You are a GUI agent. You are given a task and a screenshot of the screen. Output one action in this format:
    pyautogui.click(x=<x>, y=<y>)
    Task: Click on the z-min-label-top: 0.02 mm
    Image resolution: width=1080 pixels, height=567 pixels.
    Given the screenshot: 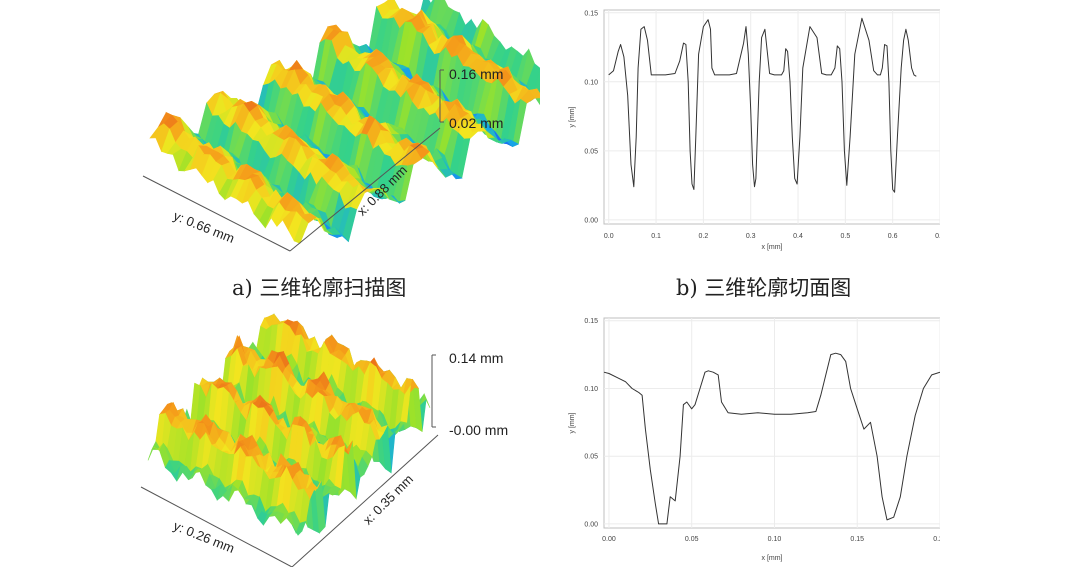 What is the action you would take?
    pyautogui.click(x=476, y=123)
    